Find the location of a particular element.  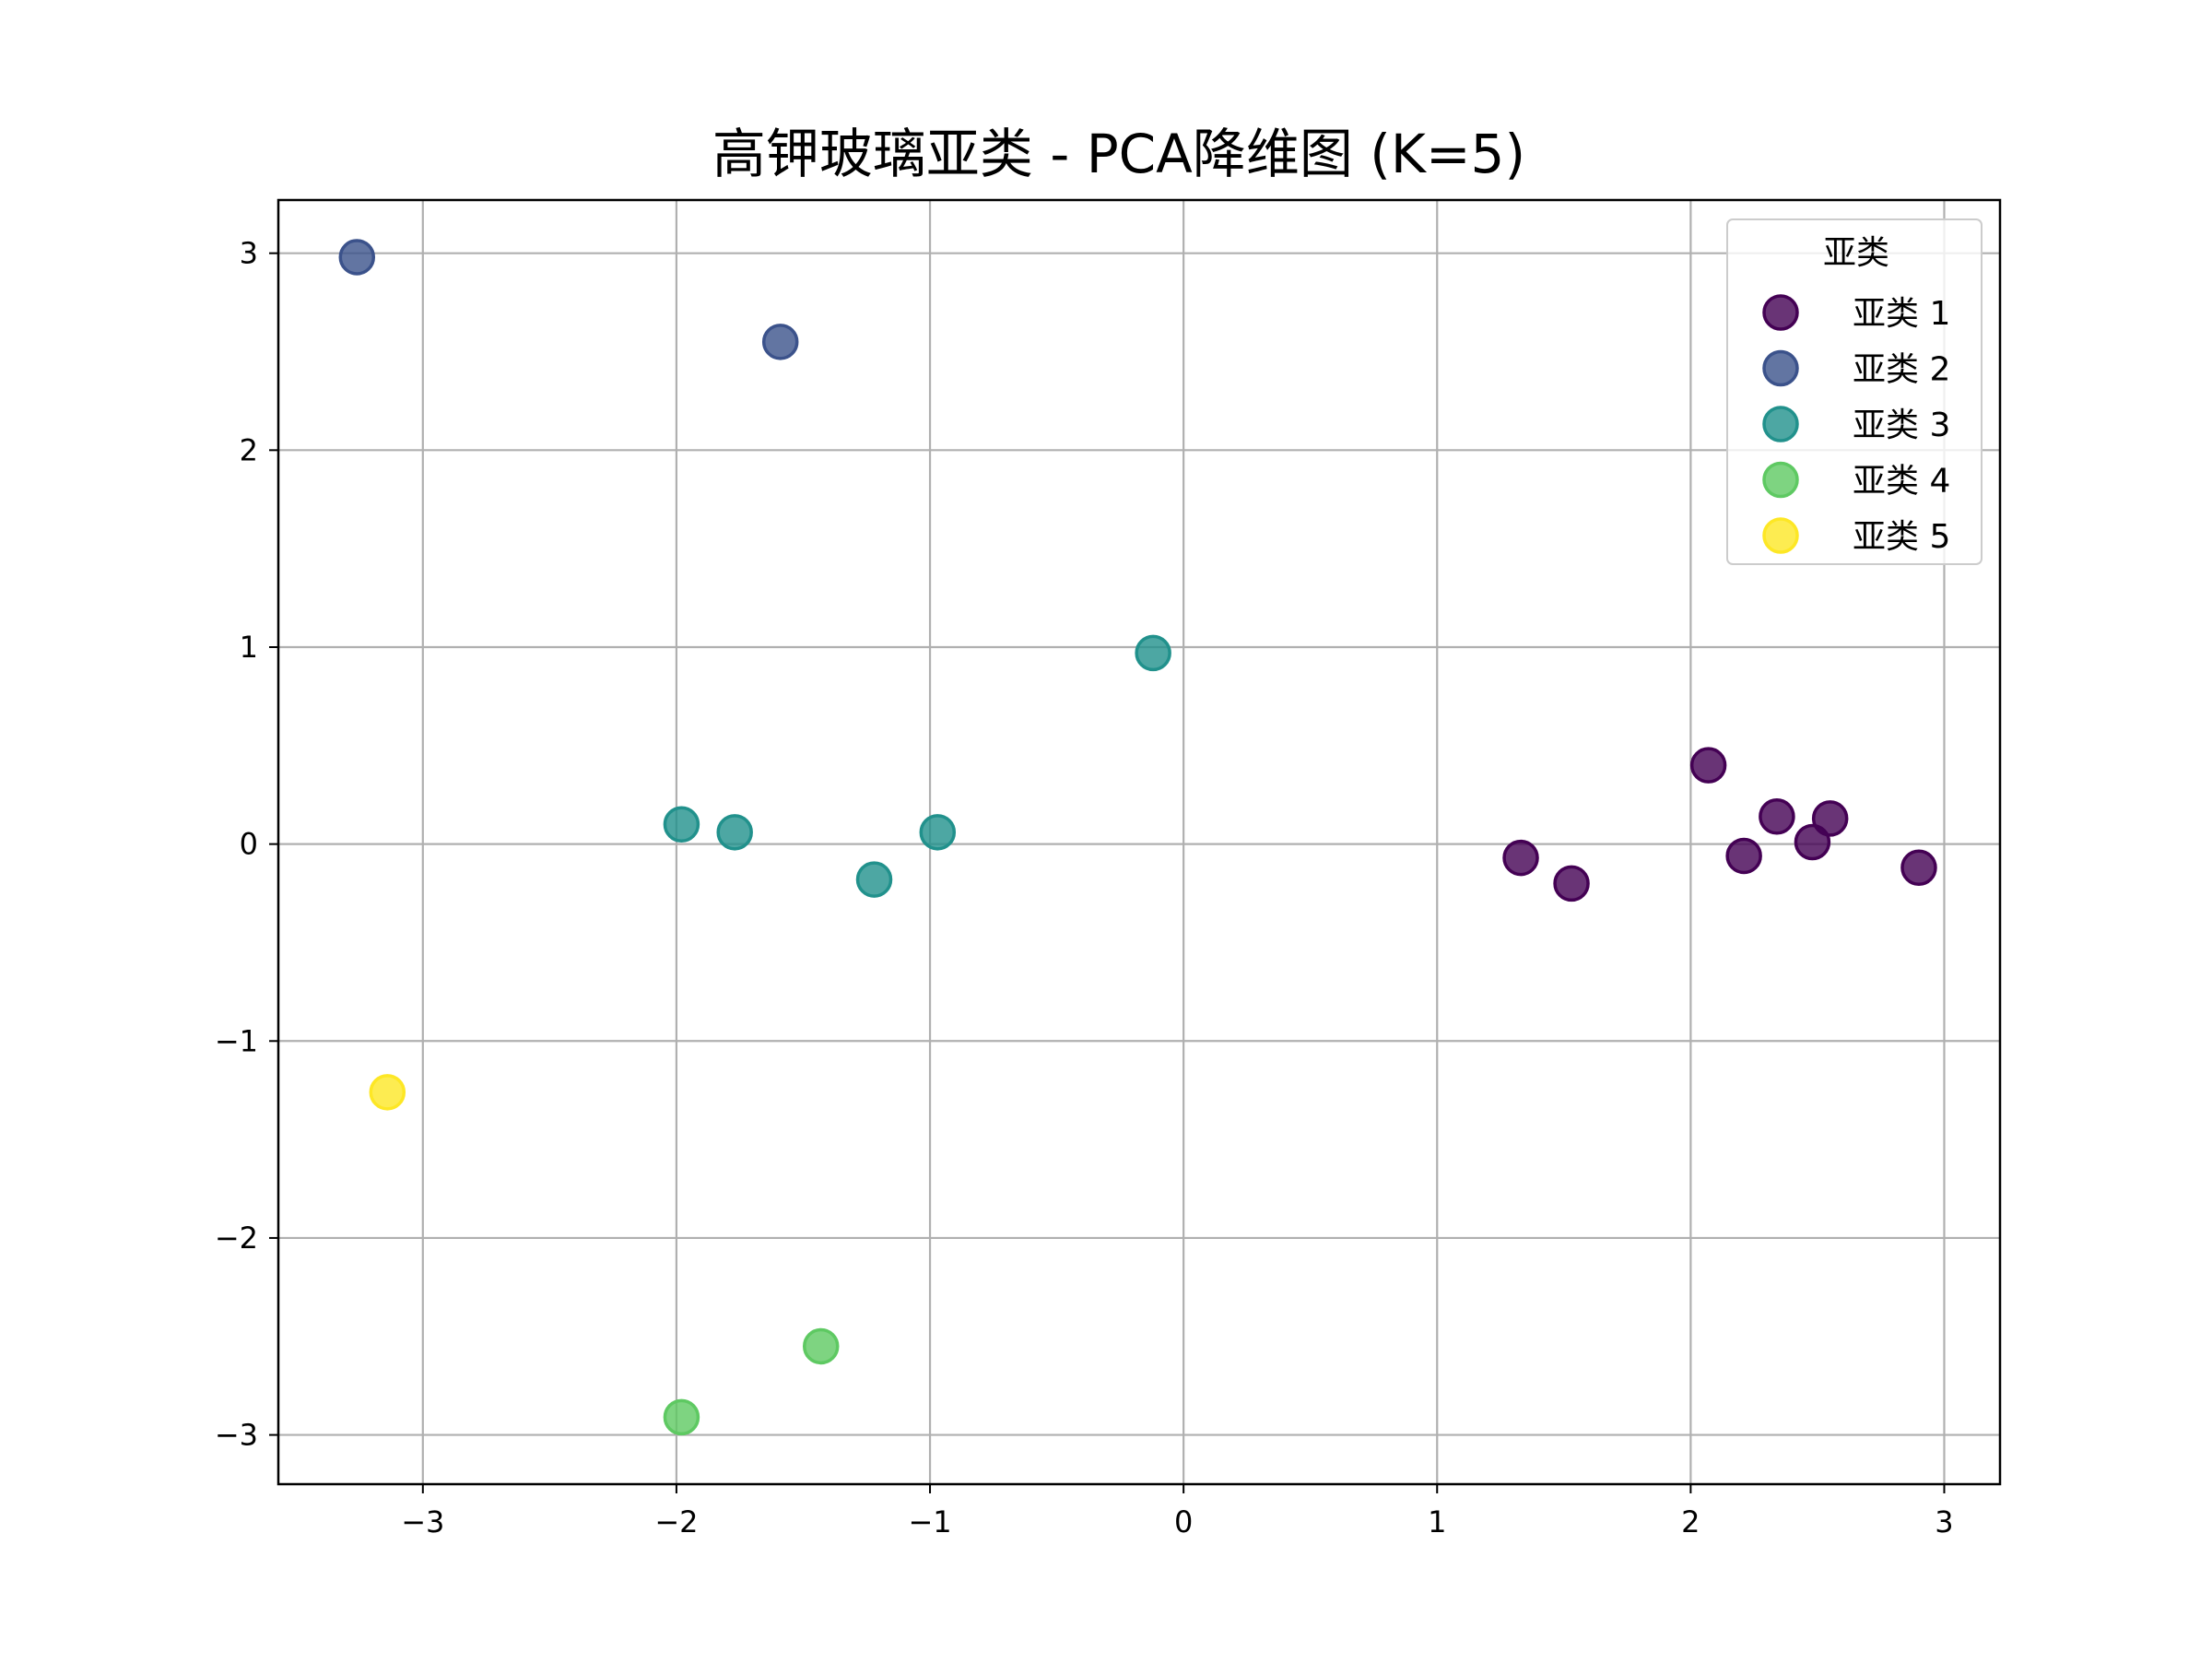

legend-label-subclass-1: 亚类 1 is located at coordinates (1901, 314).